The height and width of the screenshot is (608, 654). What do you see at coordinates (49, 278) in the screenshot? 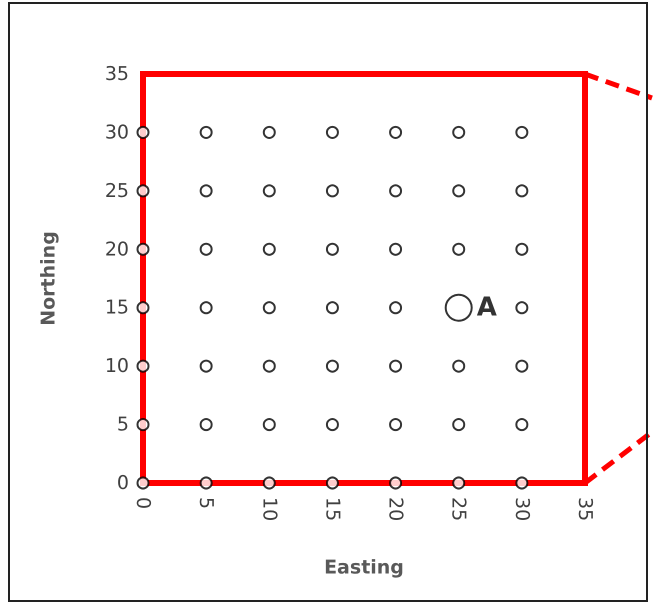
I see `y-axis-title: Northing` at bounding box center [49, 278].